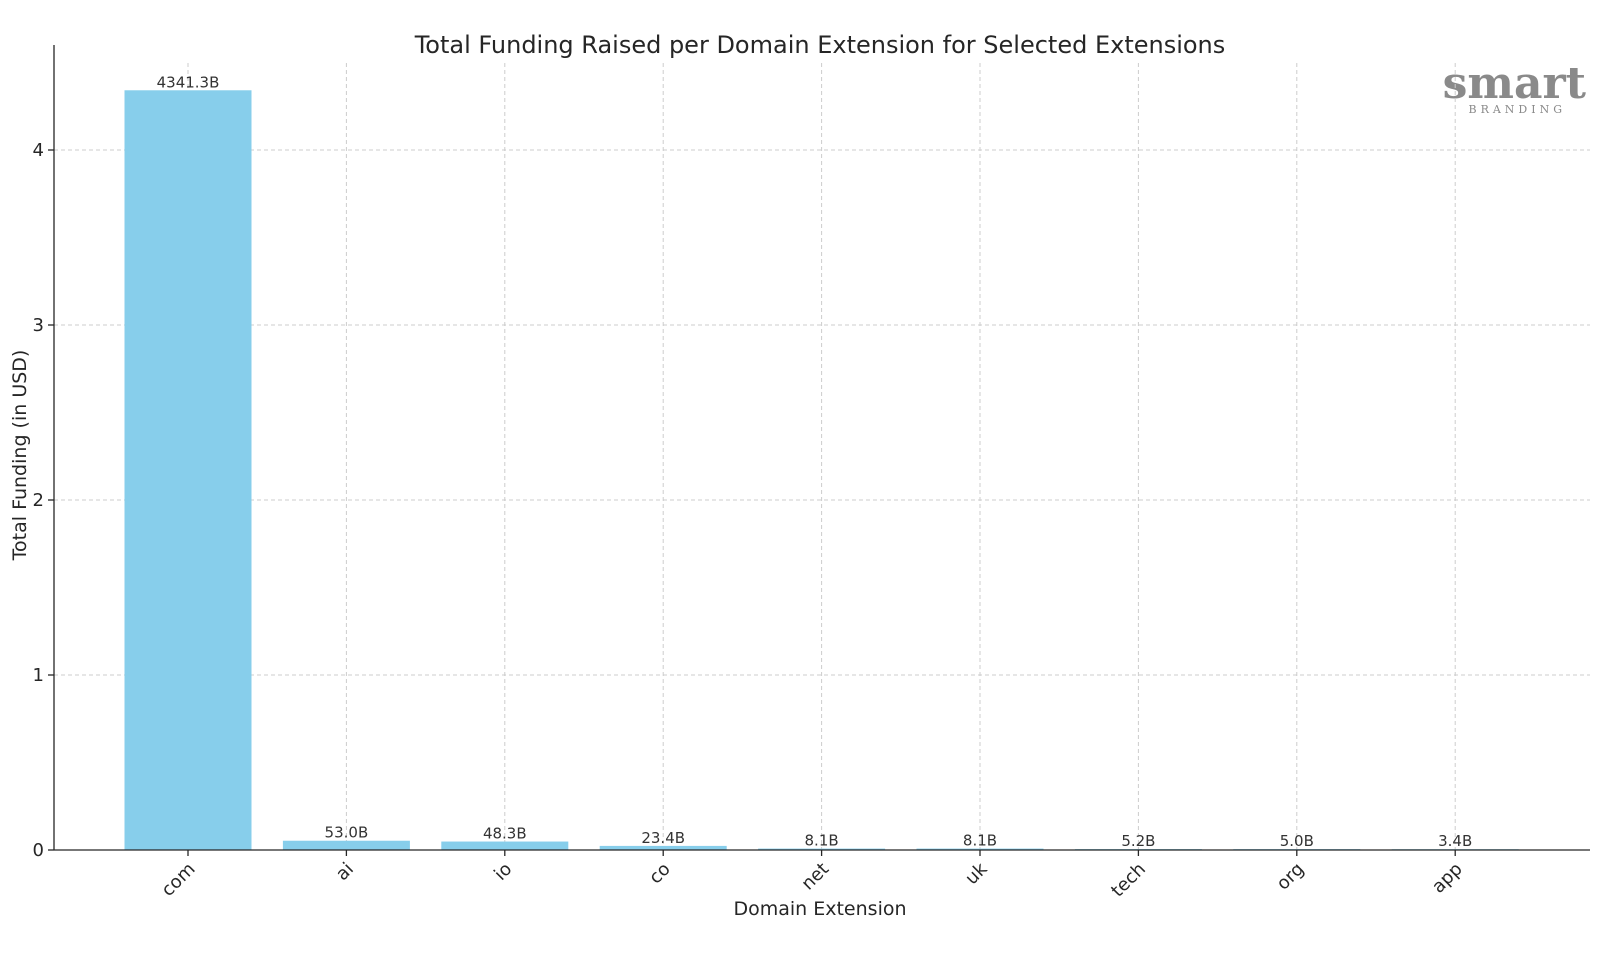 The height and width of the screenshot is (954, 1600). Describe the element at coordinates (38, 675) in the screenshot. I see `y-tick-label: 1` at that location.